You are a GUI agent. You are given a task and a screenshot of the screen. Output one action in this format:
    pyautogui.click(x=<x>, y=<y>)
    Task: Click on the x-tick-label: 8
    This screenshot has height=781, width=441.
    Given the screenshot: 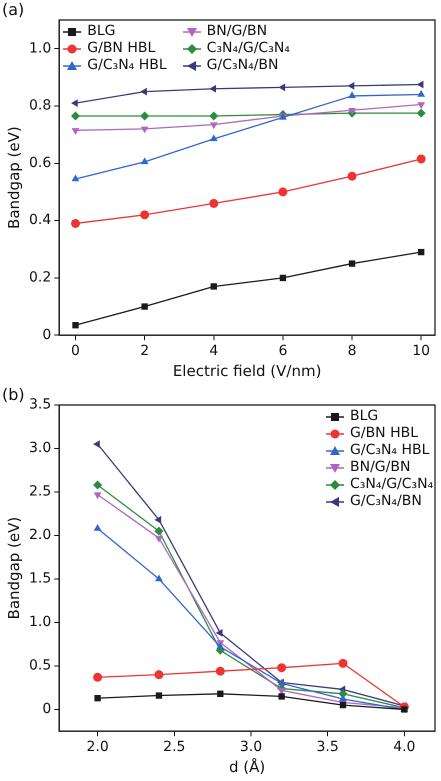 What is the action you would take?
    pyautogui.click(x=352, y=351)
    